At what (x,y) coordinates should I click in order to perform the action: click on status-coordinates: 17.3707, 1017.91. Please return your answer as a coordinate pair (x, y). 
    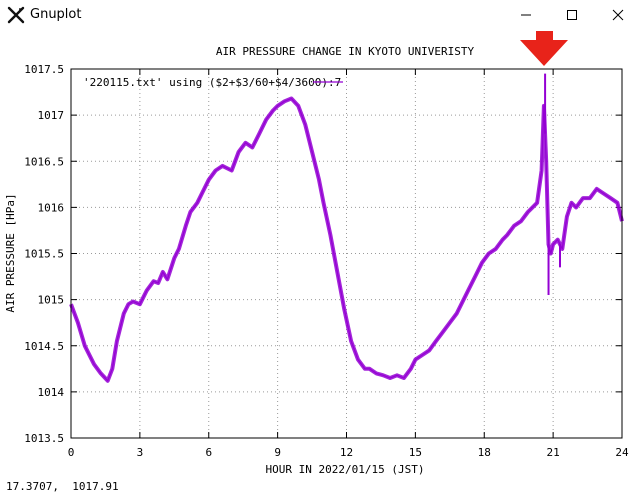
    Looking at the image, I should click on (62, 486).